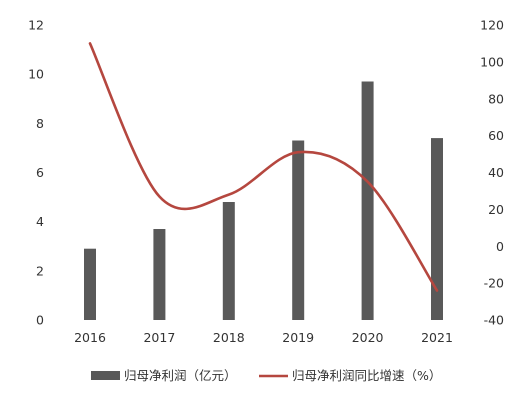 Image resolution: width=525 pixels, height=415 pixels. I want to click on legend-bar-label: 归母净利润（亿元）, so click(180, 375).